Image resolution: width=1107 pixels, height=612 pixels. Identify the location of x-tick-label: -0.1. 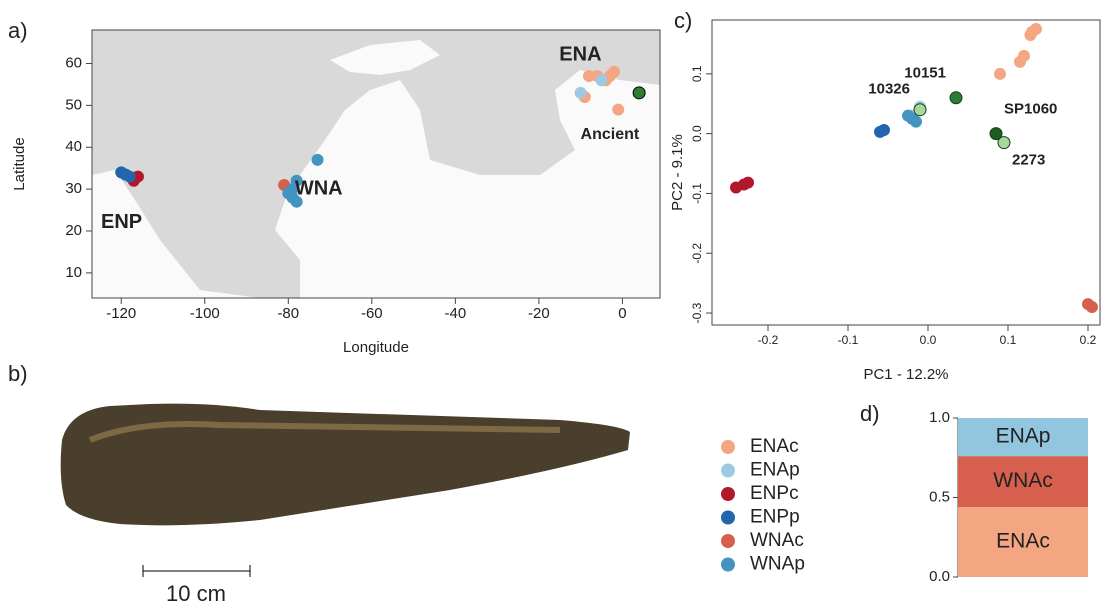
(848, 340).